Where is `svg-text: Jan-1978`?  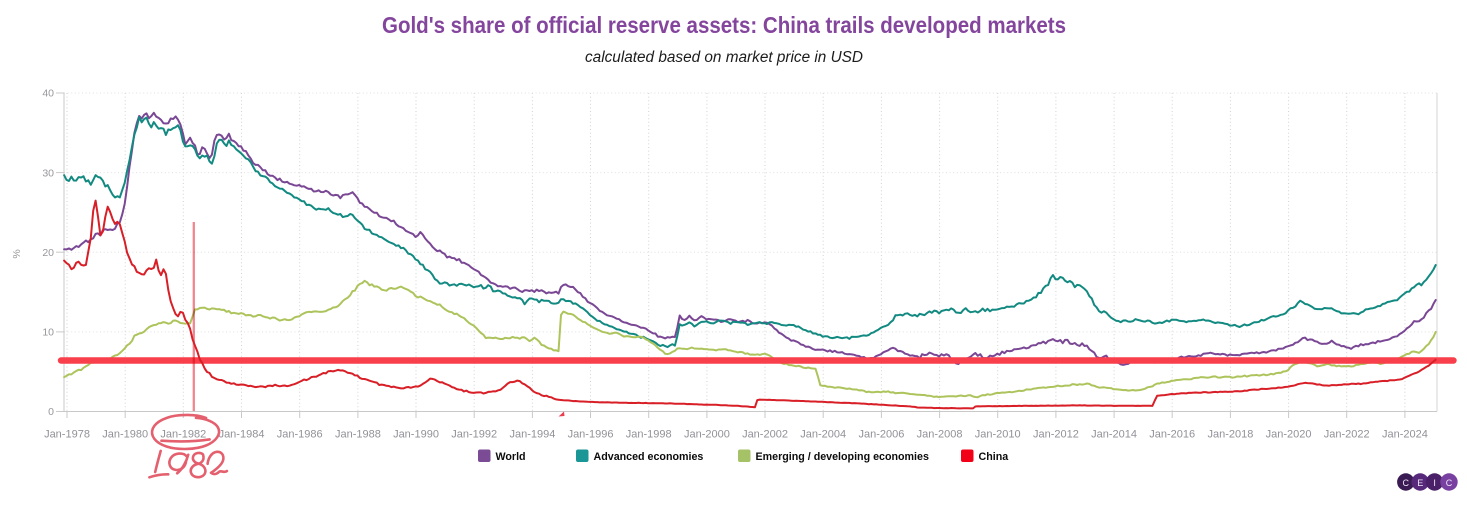
svg-text: Jan-1978 is located at coordinates (67, 435).